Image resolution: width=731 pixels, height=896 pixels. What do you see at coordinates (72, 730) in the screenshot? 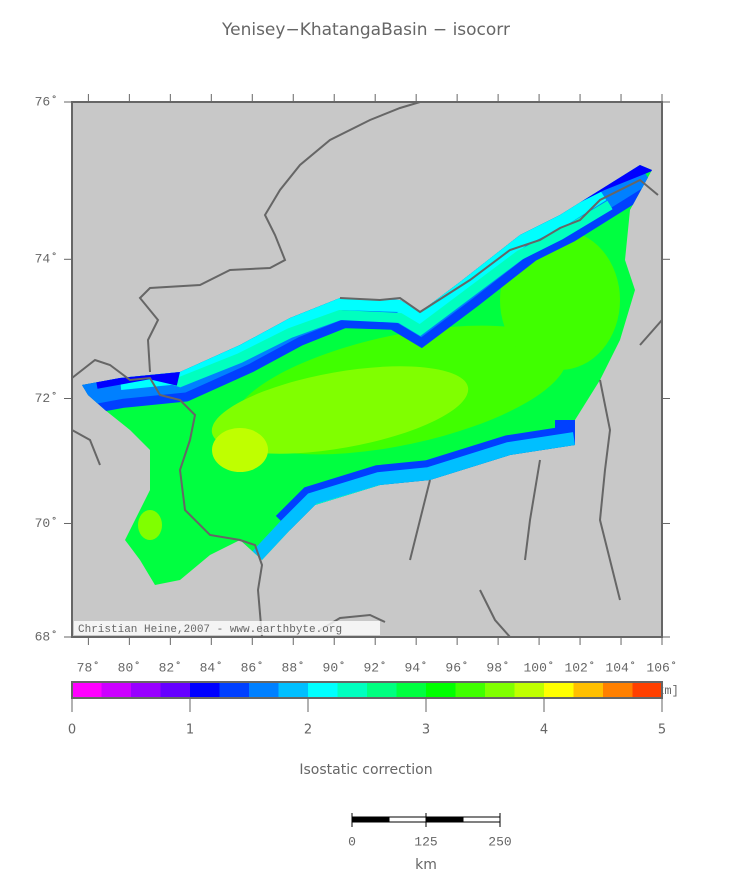
I see `colorbar-tick-label: 0` at bounding box center [72, 730].